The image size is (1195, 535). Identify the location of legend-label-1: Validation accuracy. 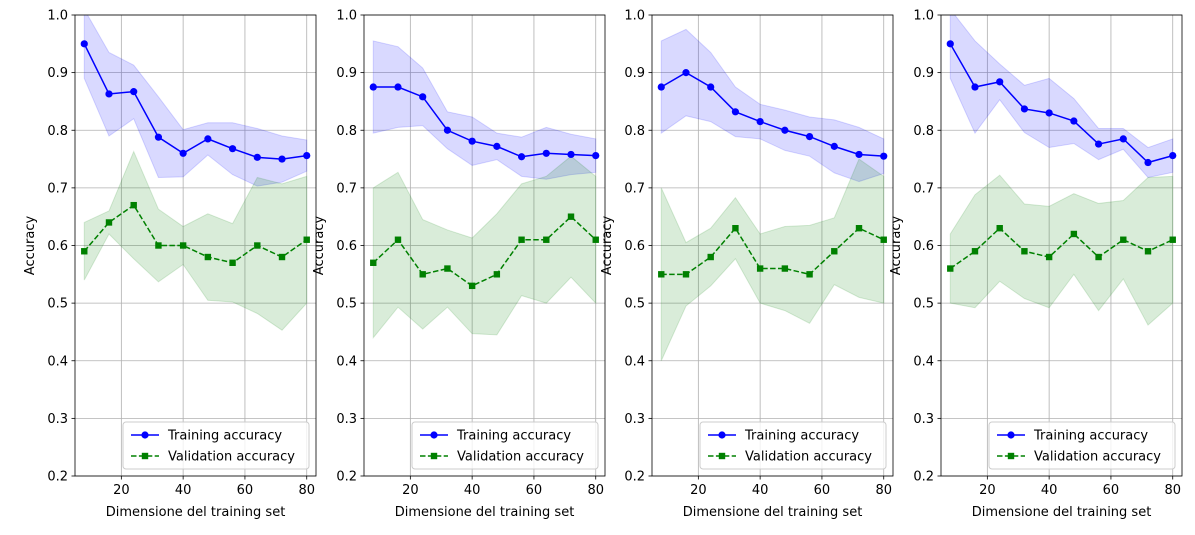
(1097, 457).